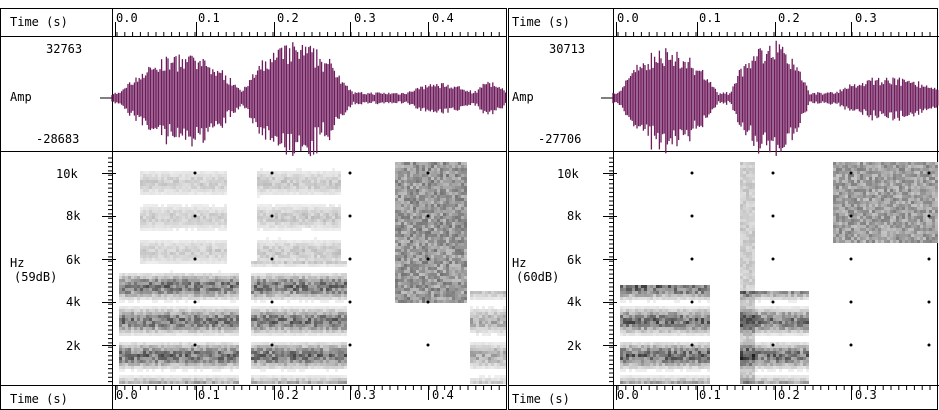 This screenshot has height=410, width=939. What do you see at coordinates (21, 97) in the screenshot?
I see `left-amp-label: Amp` at bounding box center [21, 97].